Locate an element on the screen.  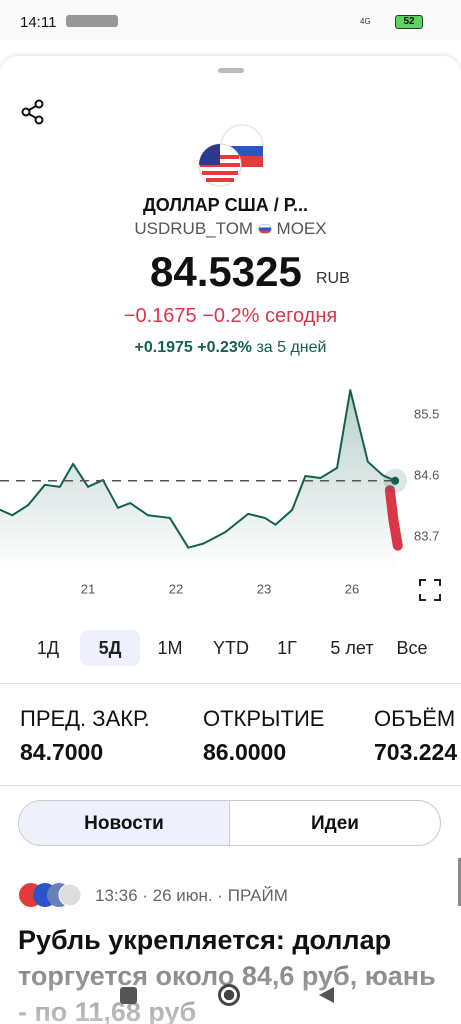
range-tab: Все is located at coordinates (412, 648).